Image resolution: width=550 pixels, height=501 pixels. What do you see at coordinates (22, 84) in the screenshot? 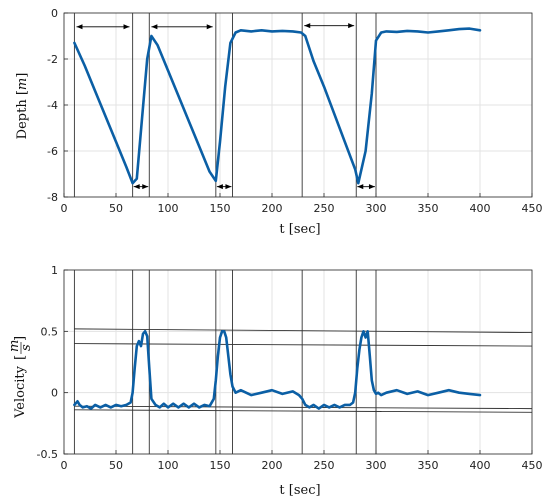
I see `depth-ylabel-unit: m` at bounding box center [22, 84].